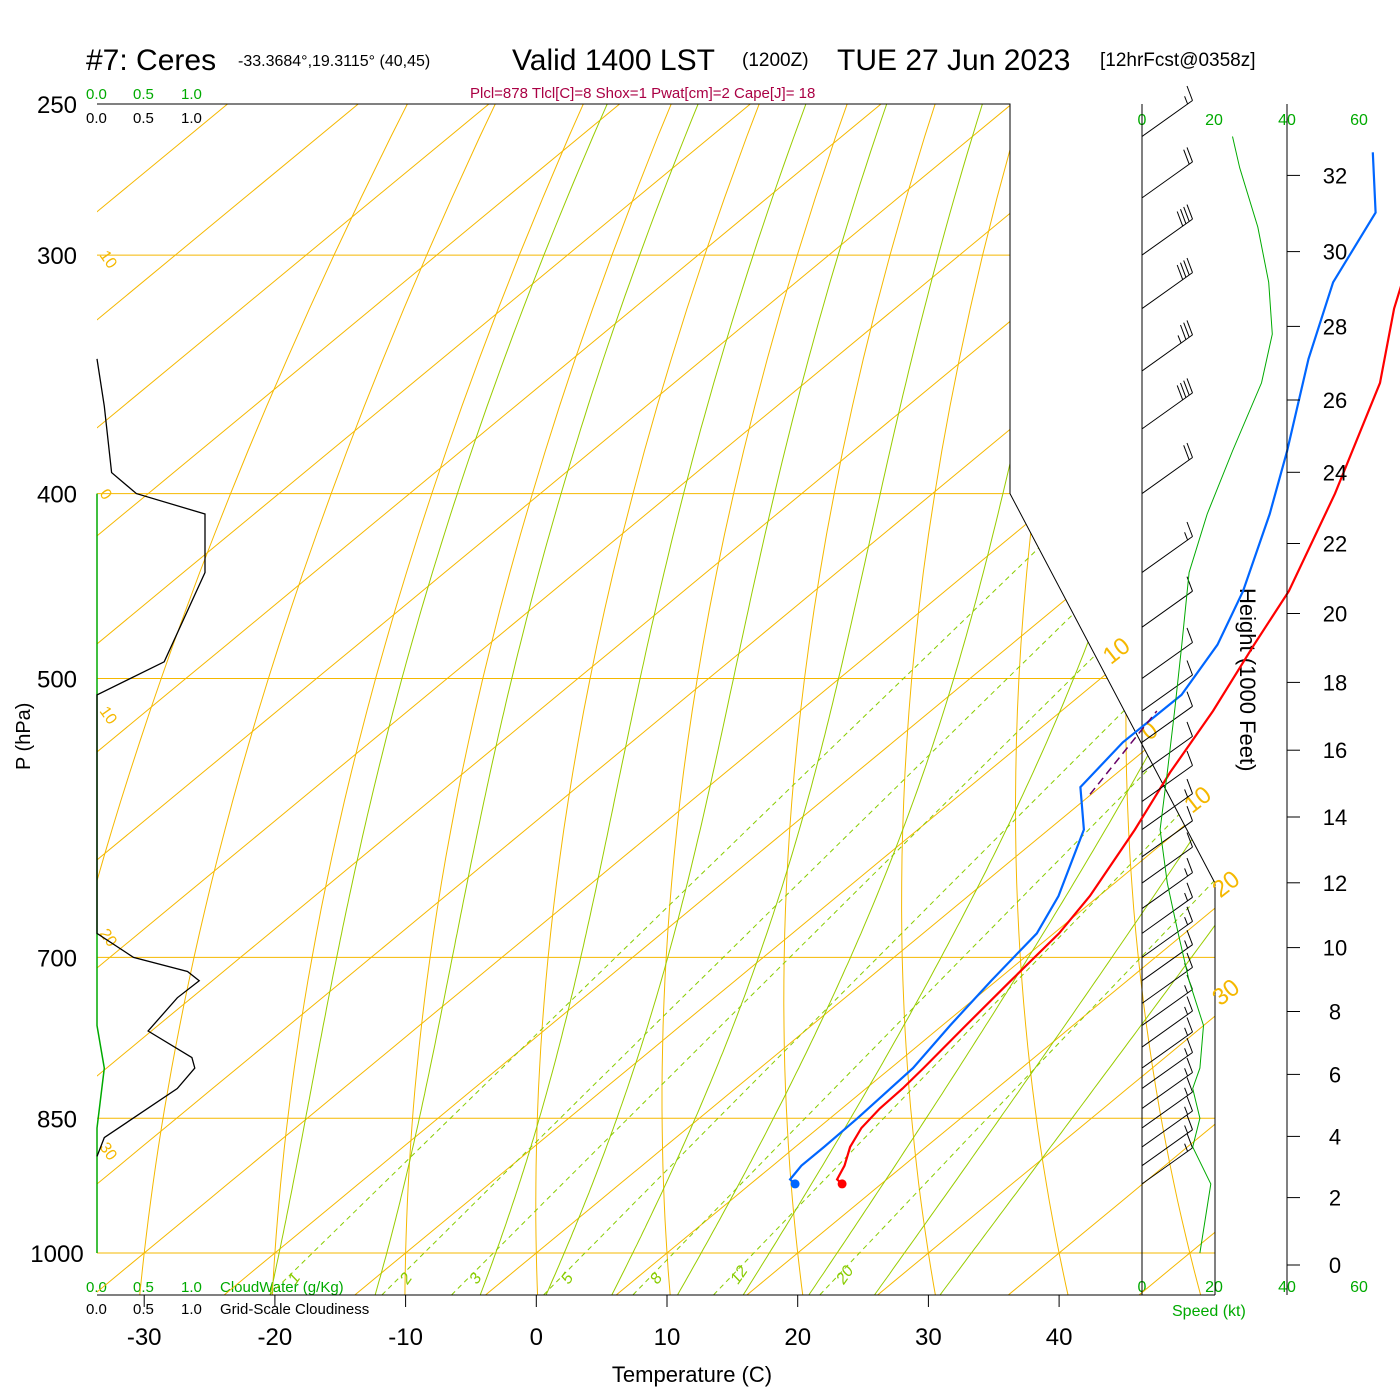 This screenshot has width=1400, height=1400. What do you see at coordinates (143, 94) in the screenshot?
I see `cloudwater-top-tick-1: 0.5` at bounding box center [143, 94].